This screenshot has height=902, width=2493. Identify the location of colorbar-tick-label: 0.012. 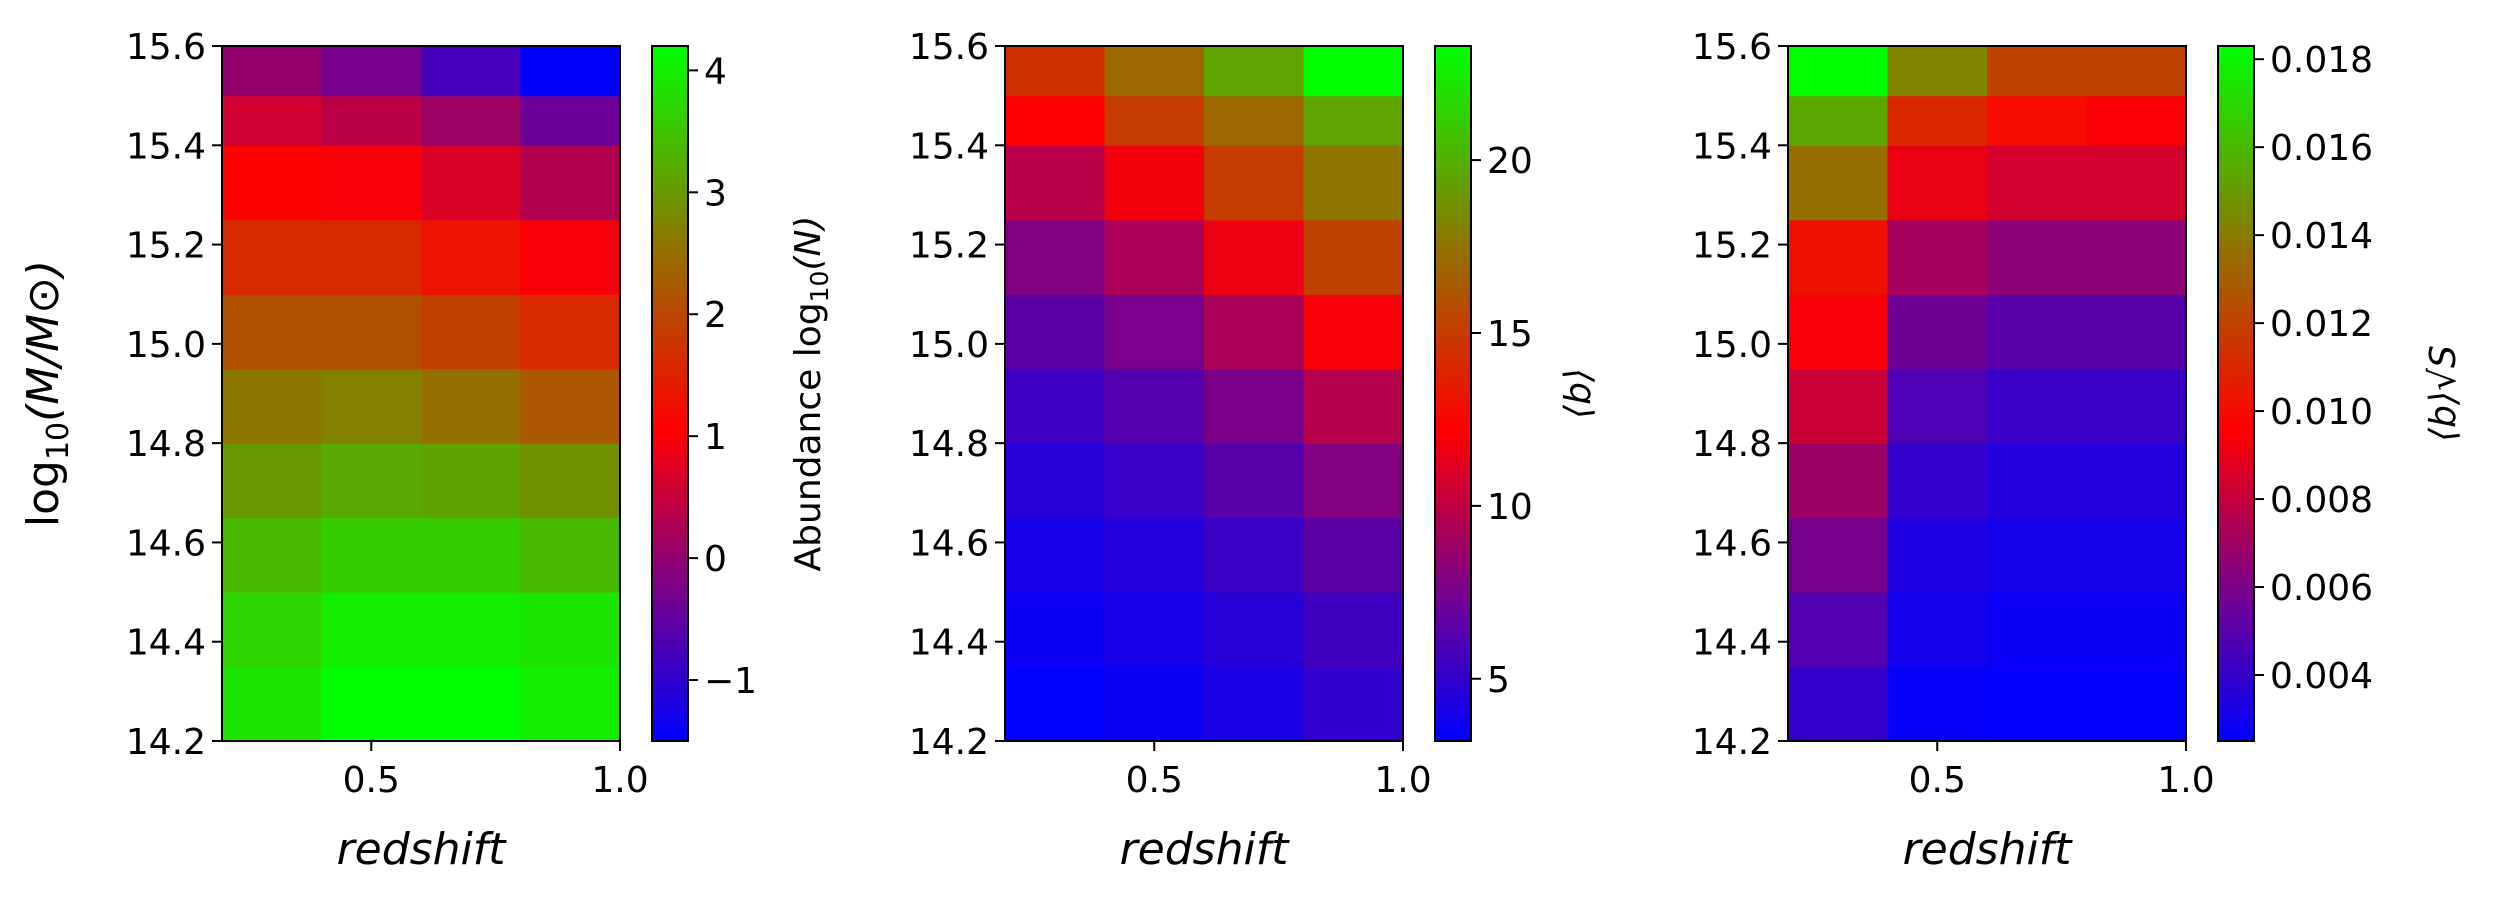
(2321, 324).